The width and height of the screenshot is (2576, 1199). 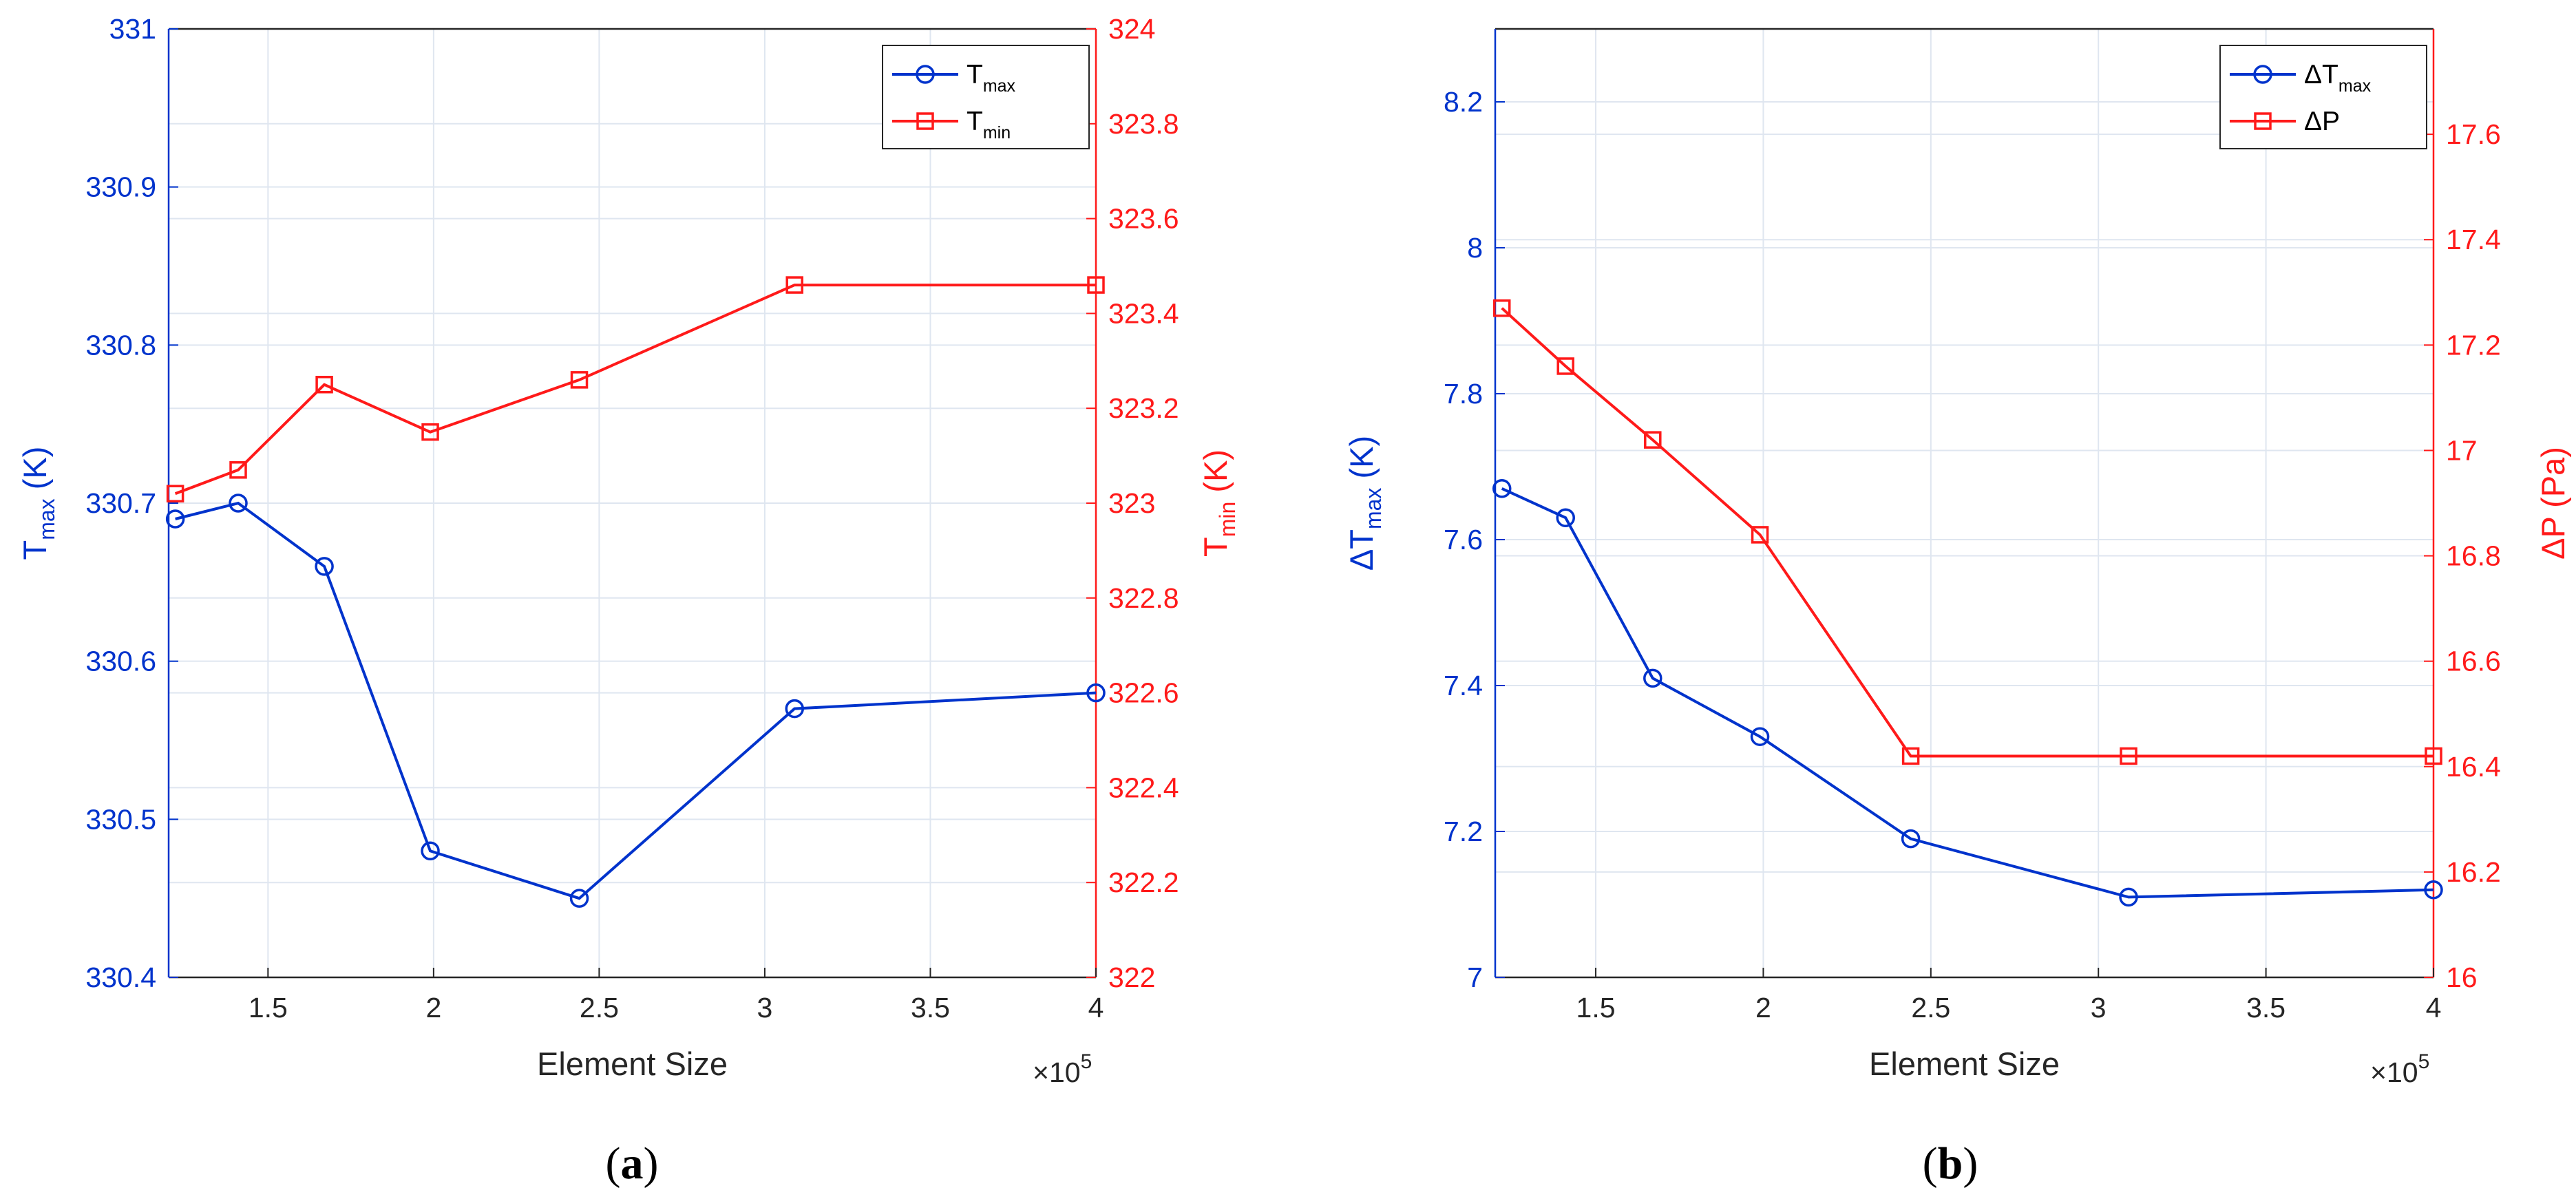 I want to click on legend-label-main: ΔP, so click(x=2322, y=121).